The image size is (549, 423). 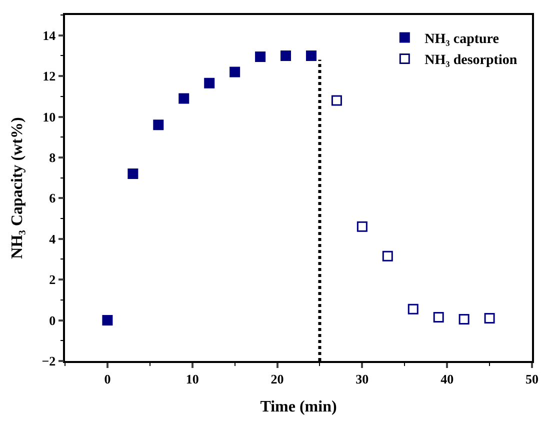 I want to click on x-tick-label: 40, so click(x=447, y=378).